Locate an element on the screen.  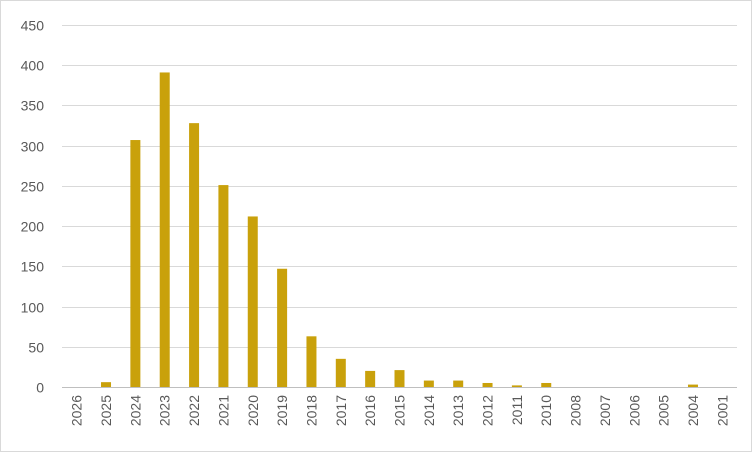
bar-2025 is located at coordinates (106, 384).